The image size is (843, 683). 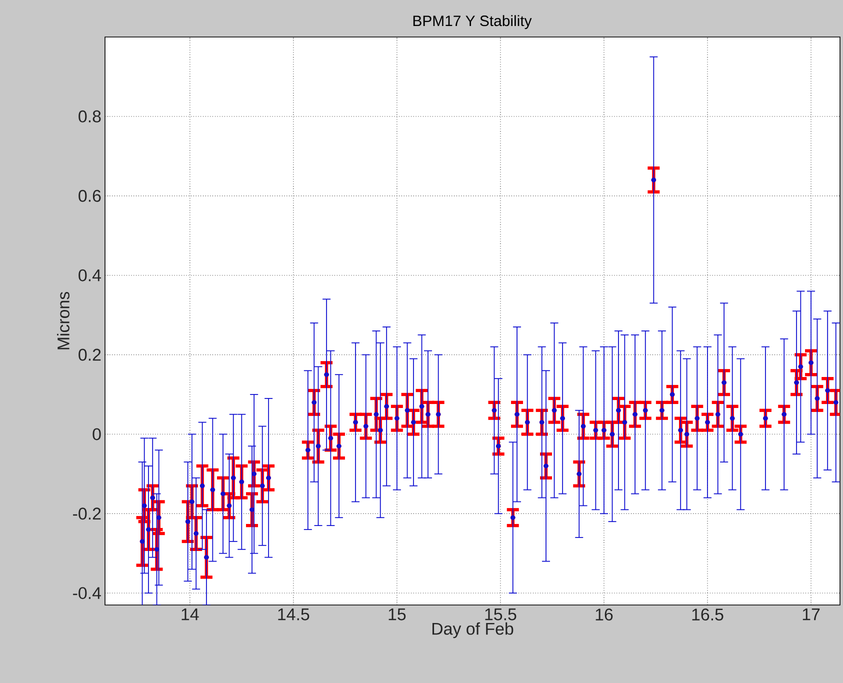 What do you see at coordinates (89, 196) in the screenshot?
I see `y-tick-label: 0.6` at bounding box center [89, 196].